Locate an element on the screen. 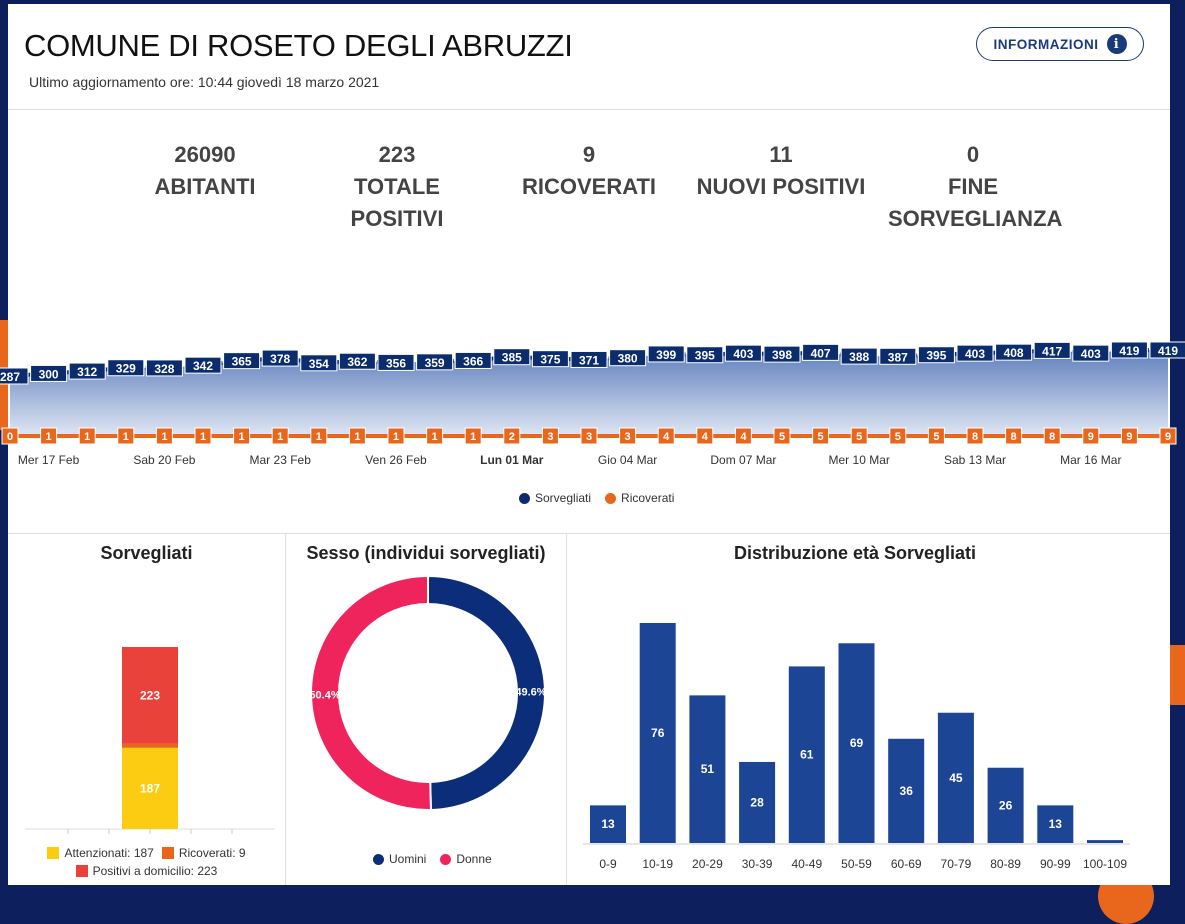 Image resolution: width=1185 pixels, height=924 pixels. legend-dot-icon is located at coordinates (524, 498).